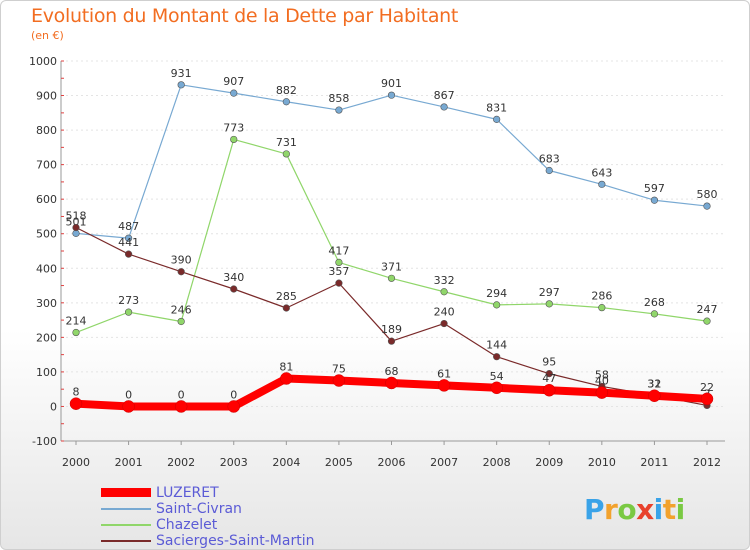 This screenshot has height=550, width=750. Describe the element at coordinates (181, 260) in the screenshot. I see `data-label: 390` at that location.